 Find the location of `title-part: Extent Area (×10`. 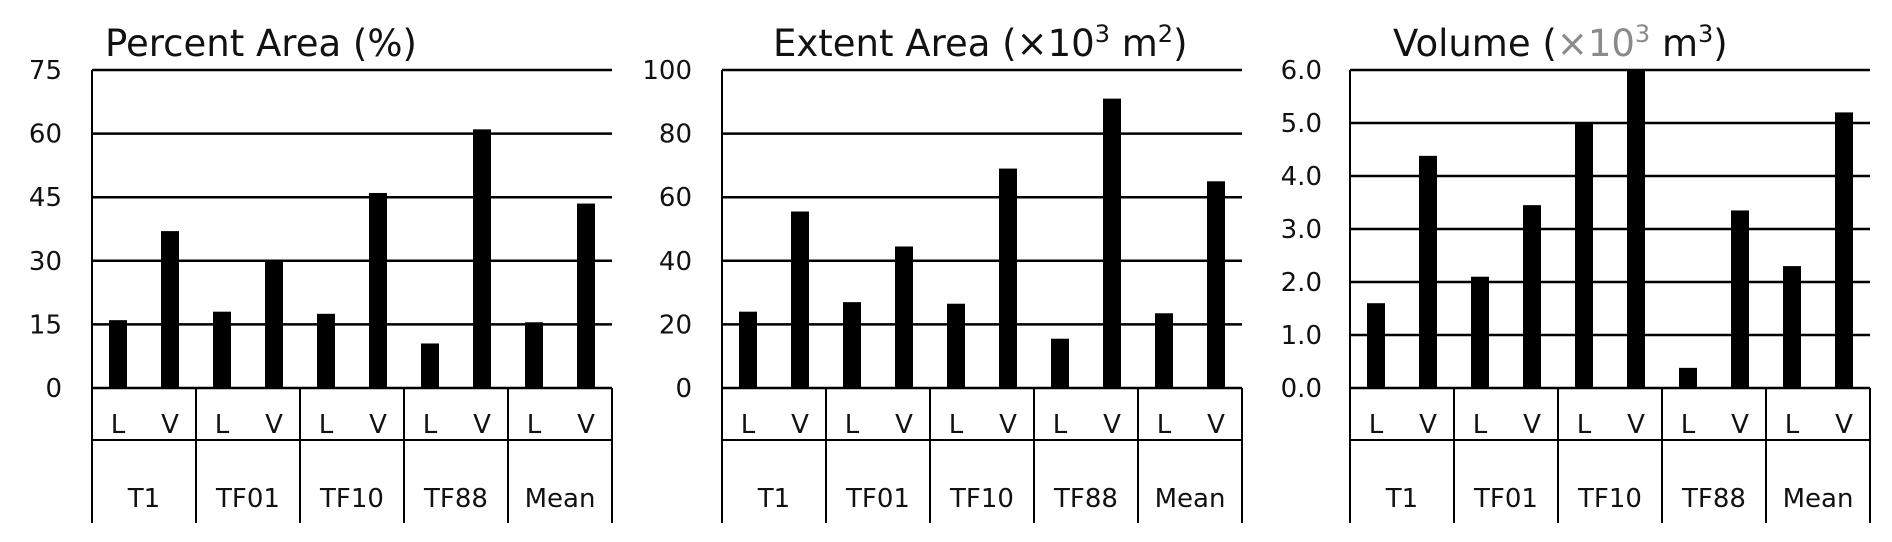

title-part: Extent Area (×10 is located at coordinates (934, 43).